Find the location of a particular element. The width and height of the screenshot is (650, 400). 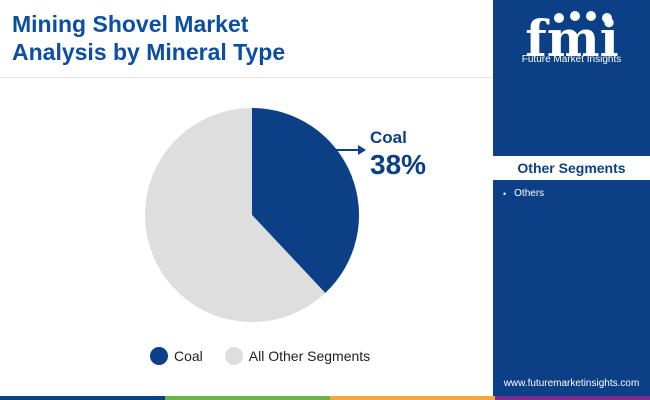

chart-legend: Coal All Other Segments is located at coordinates (271, 356).